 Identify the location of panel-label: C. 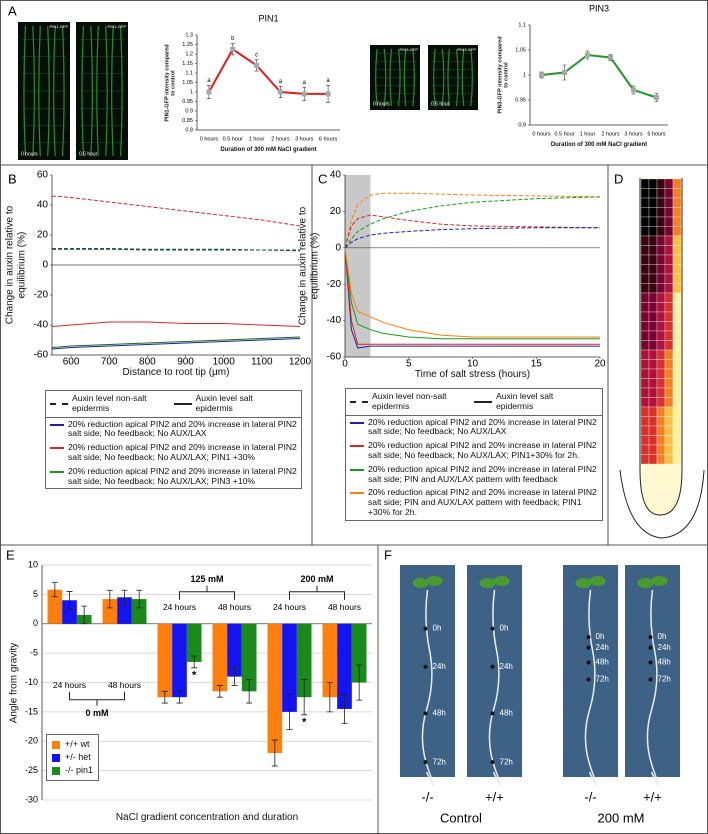
(322, 178).